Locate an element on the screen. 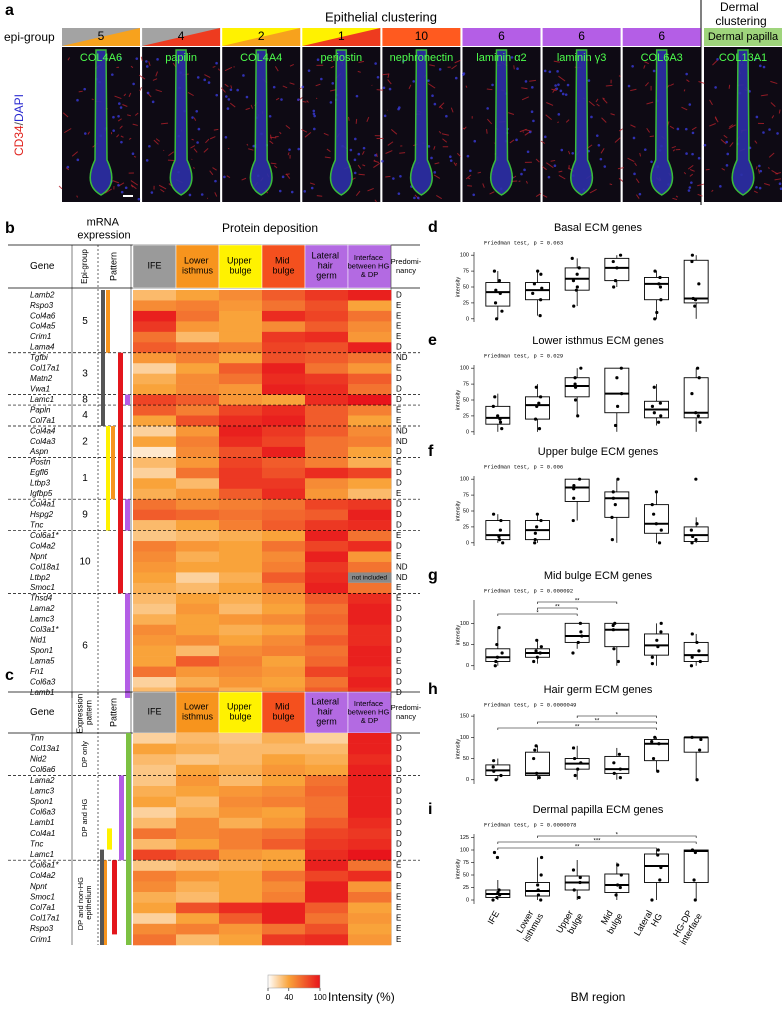 The height and width of the screenshot is (1012, 782). gene-label: Tgfbi is located at coordinates (39, 357).